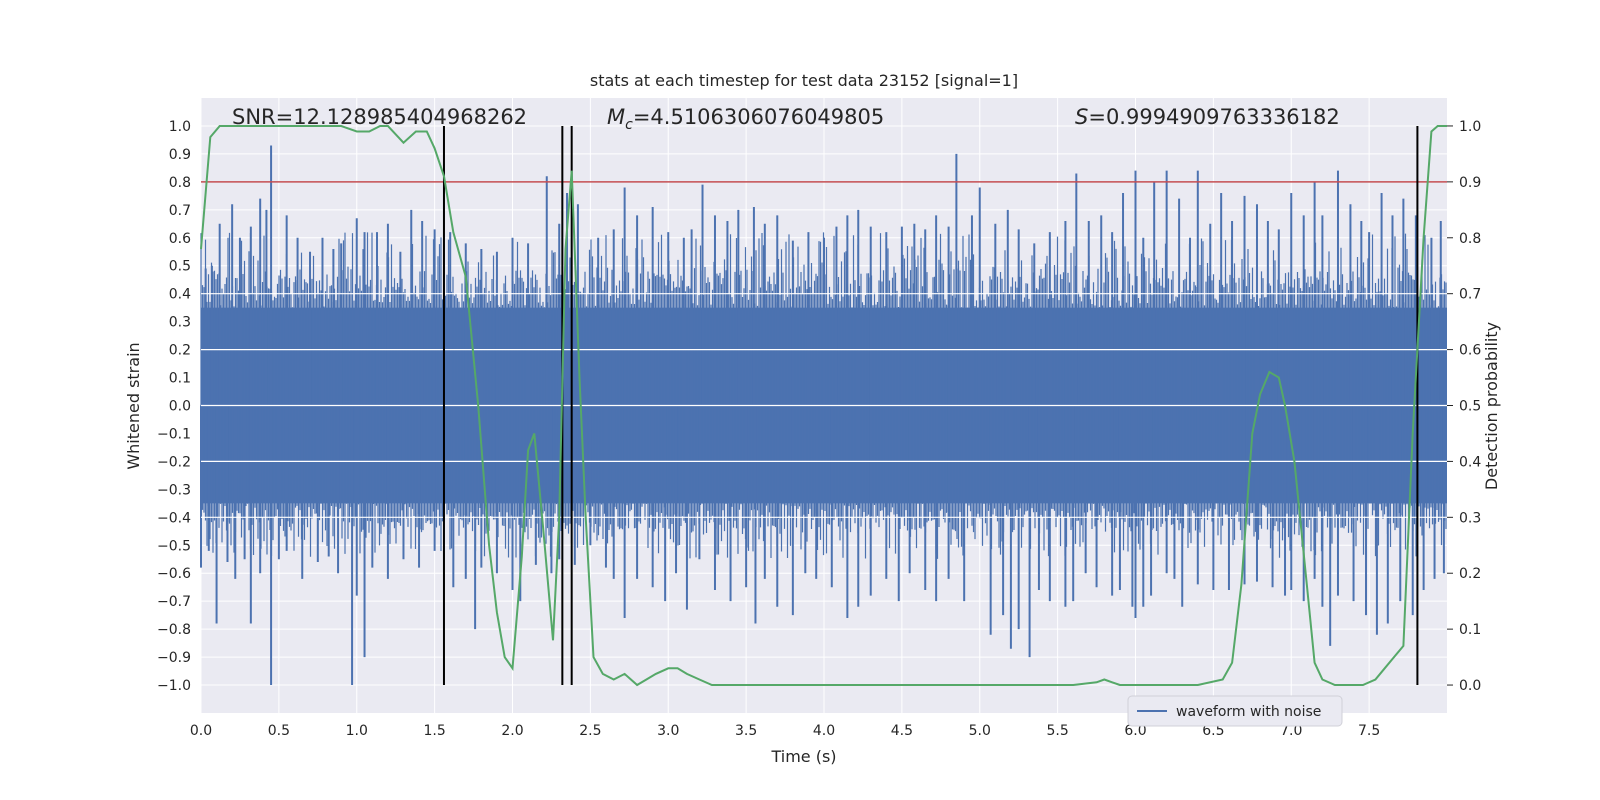  I want to click on y2-tick-label: 0.0, so click(1470, 686).